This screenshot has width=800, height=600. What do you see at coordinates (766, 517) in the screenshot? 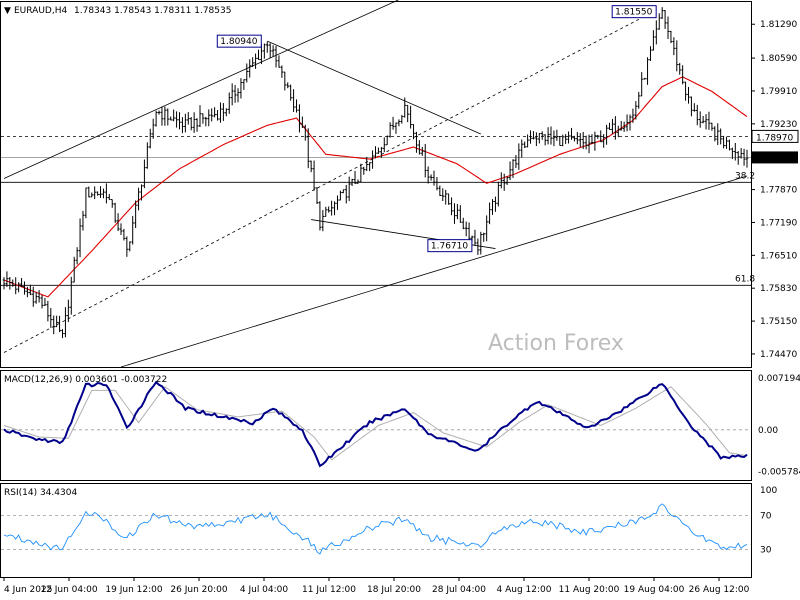
I see `rsi-tick-label: 70` at bounding box center [766, 517].